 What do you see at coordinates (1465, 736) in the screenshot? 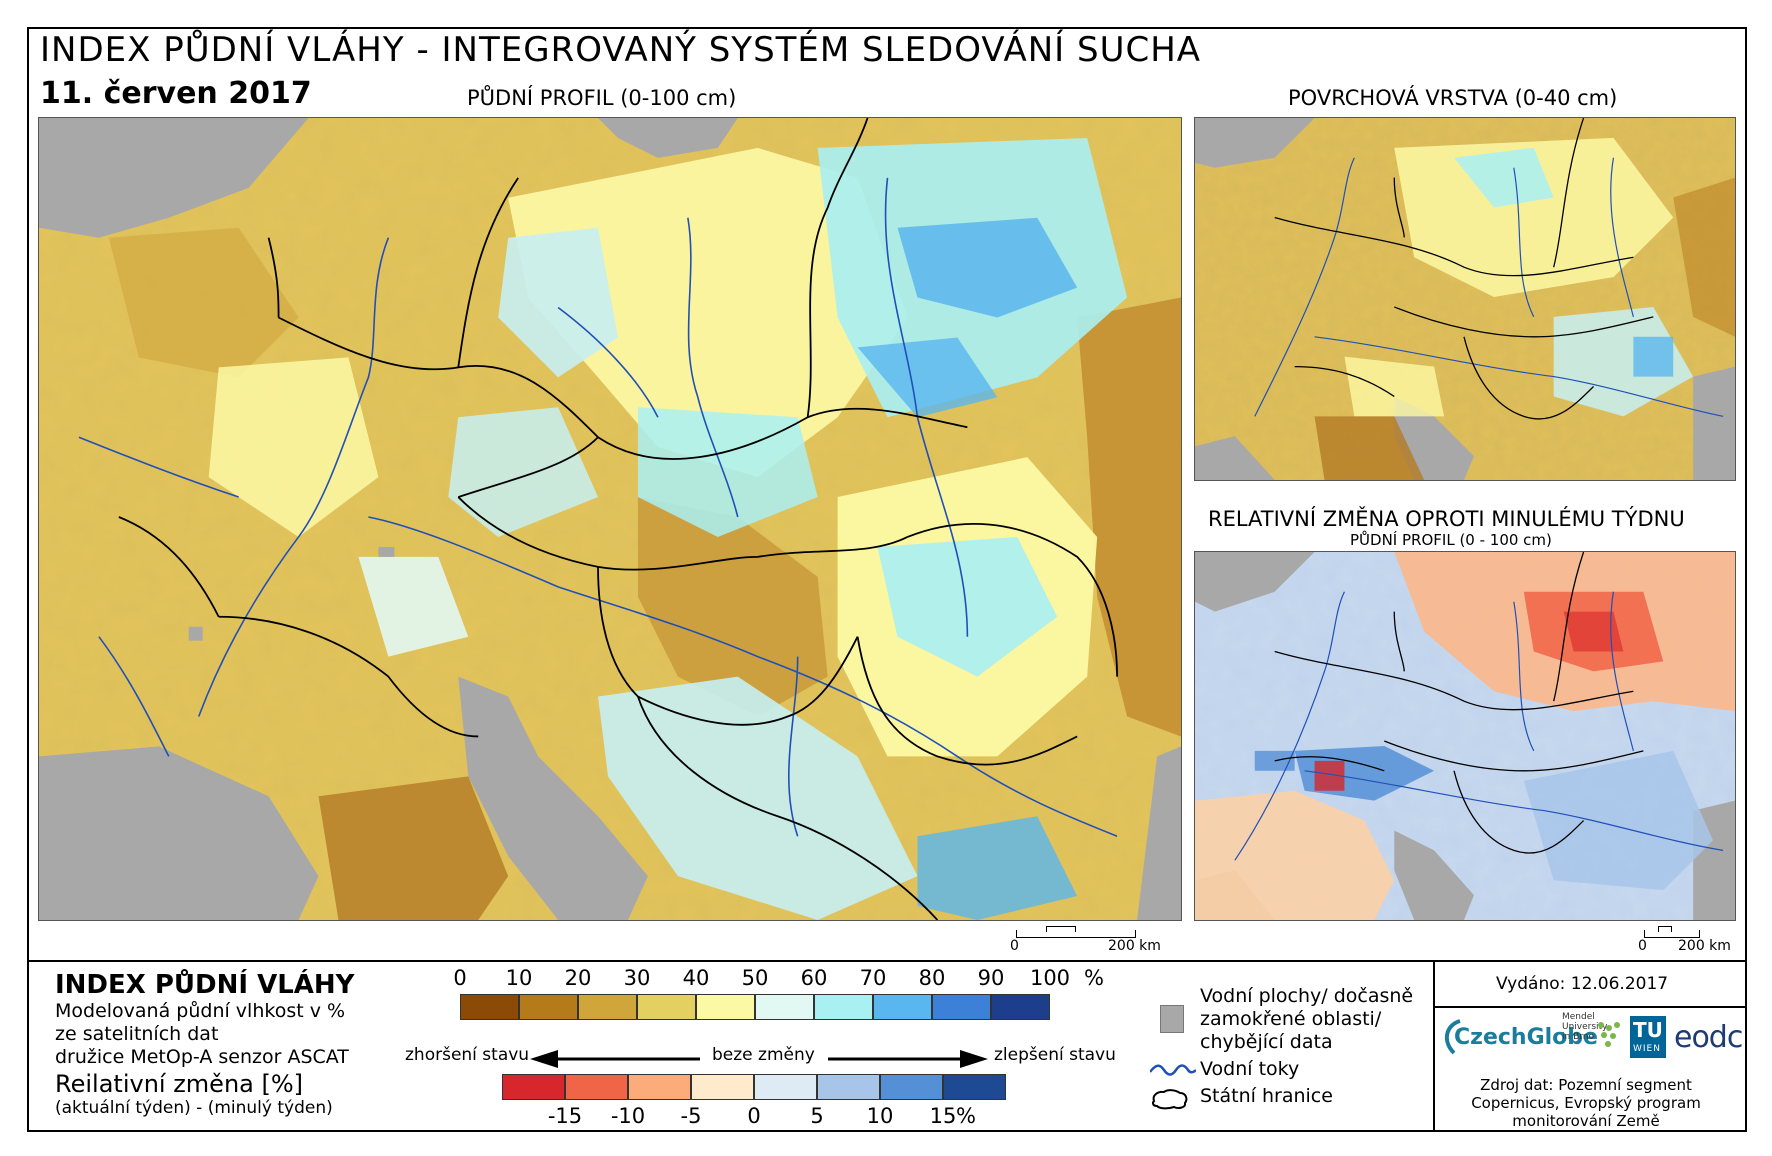
I see `relative-change-map` at bounding box center [1465, 736].